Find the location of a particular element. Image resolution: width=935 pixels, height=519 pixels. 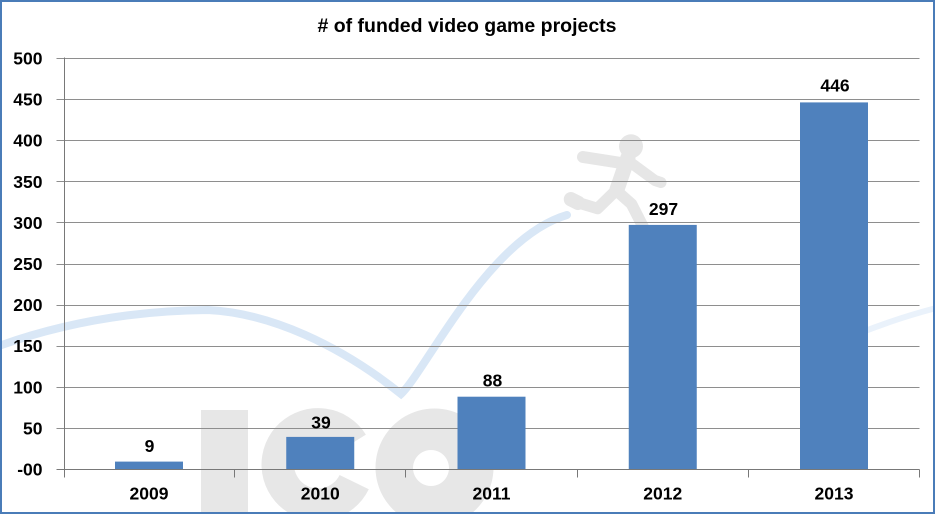

svg-text: 500 is located at coordinates (27, 59).